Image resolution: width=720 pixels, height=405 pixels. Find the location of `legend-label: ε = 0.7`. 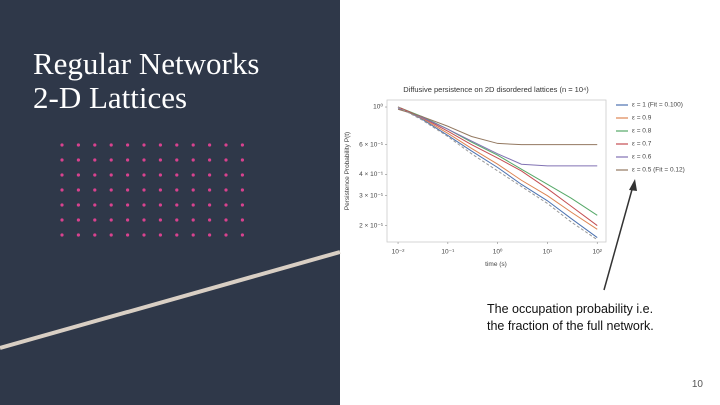

legend-label: ε = 0.7 is located at coordinates (642, 144).